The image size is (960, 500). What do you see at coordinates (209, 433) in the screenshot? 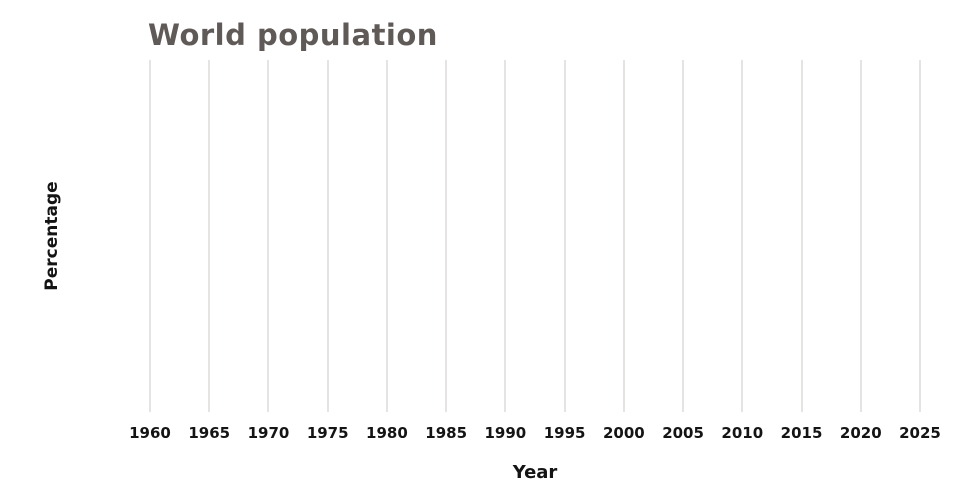
I see `x-tick-label: 1965` at bounding box center [209, 433].